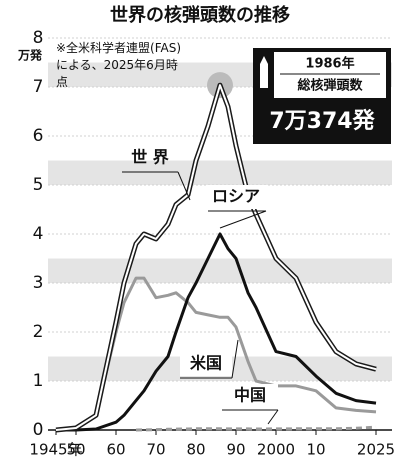 The width and height of the screenshot is (400, 471). I want to click on note: ※全米科学者連盟(FAS)による、2025年6月時点, so click(119, 65).